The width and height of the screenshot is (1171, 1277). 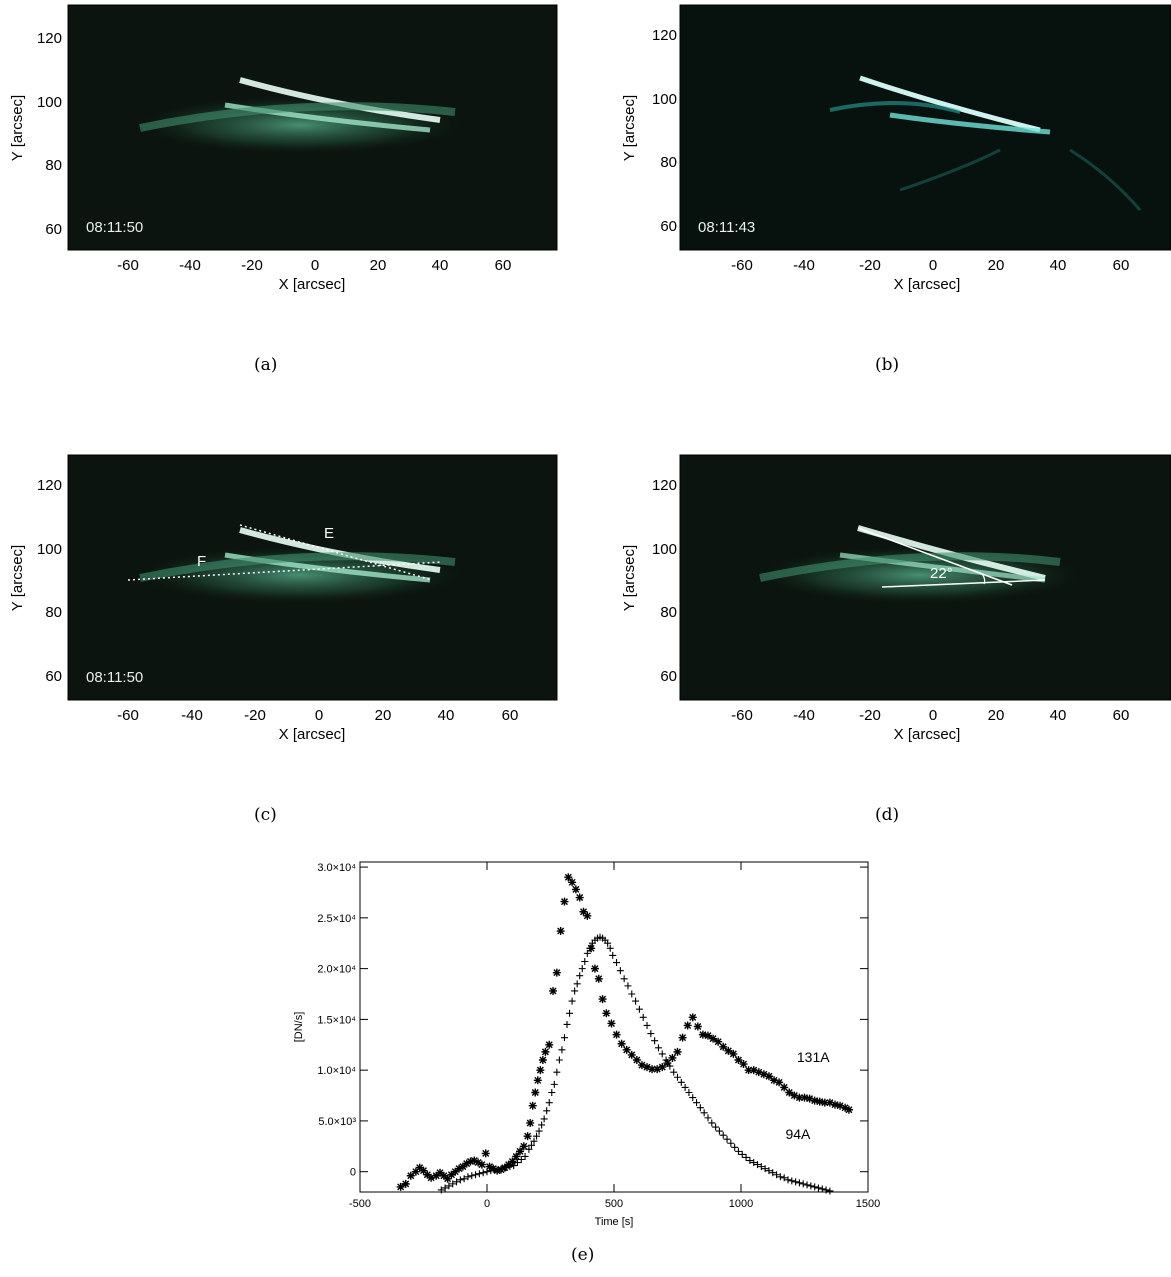 I want to click on svg-text: 100, so click(x=49, y=102).